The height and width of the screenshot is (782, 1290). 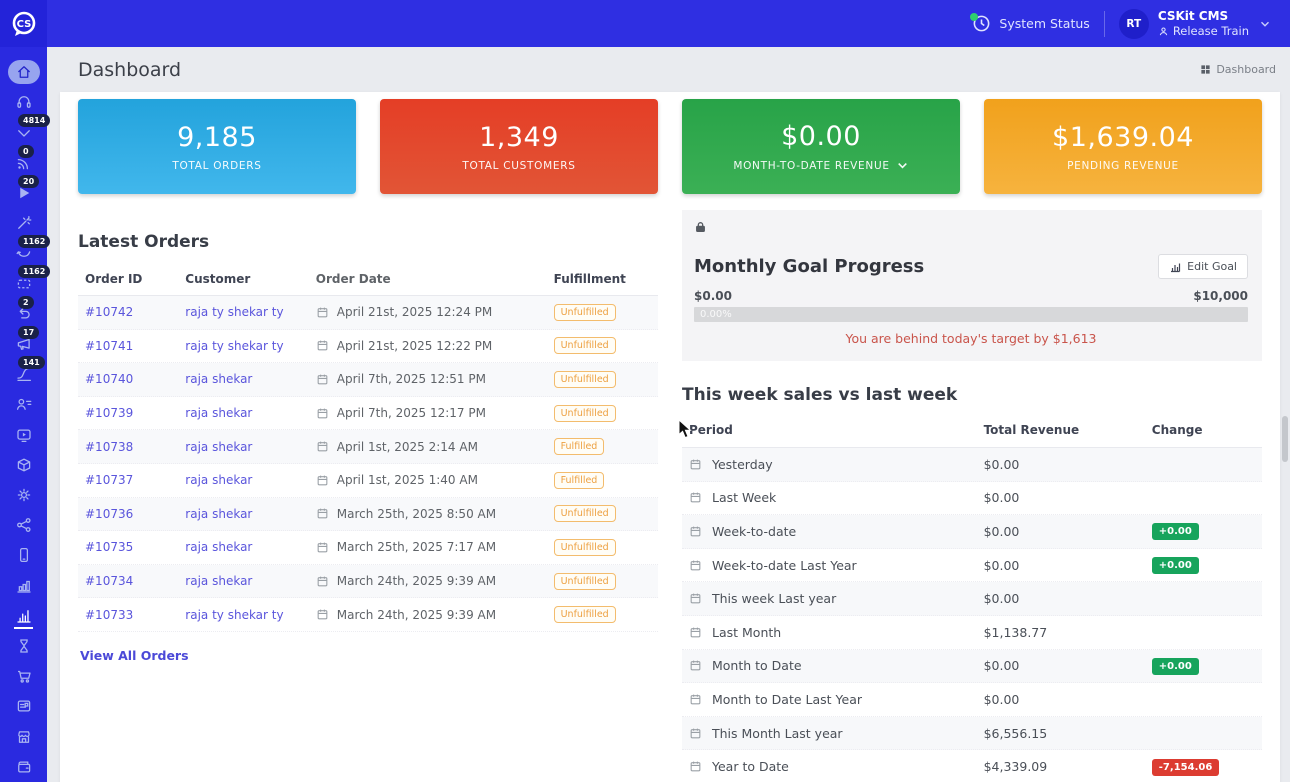 What do you see at coordinates (109, 446) in the screenshot?
I see `order-id-link: #10738` at bounding box center [109, 446].